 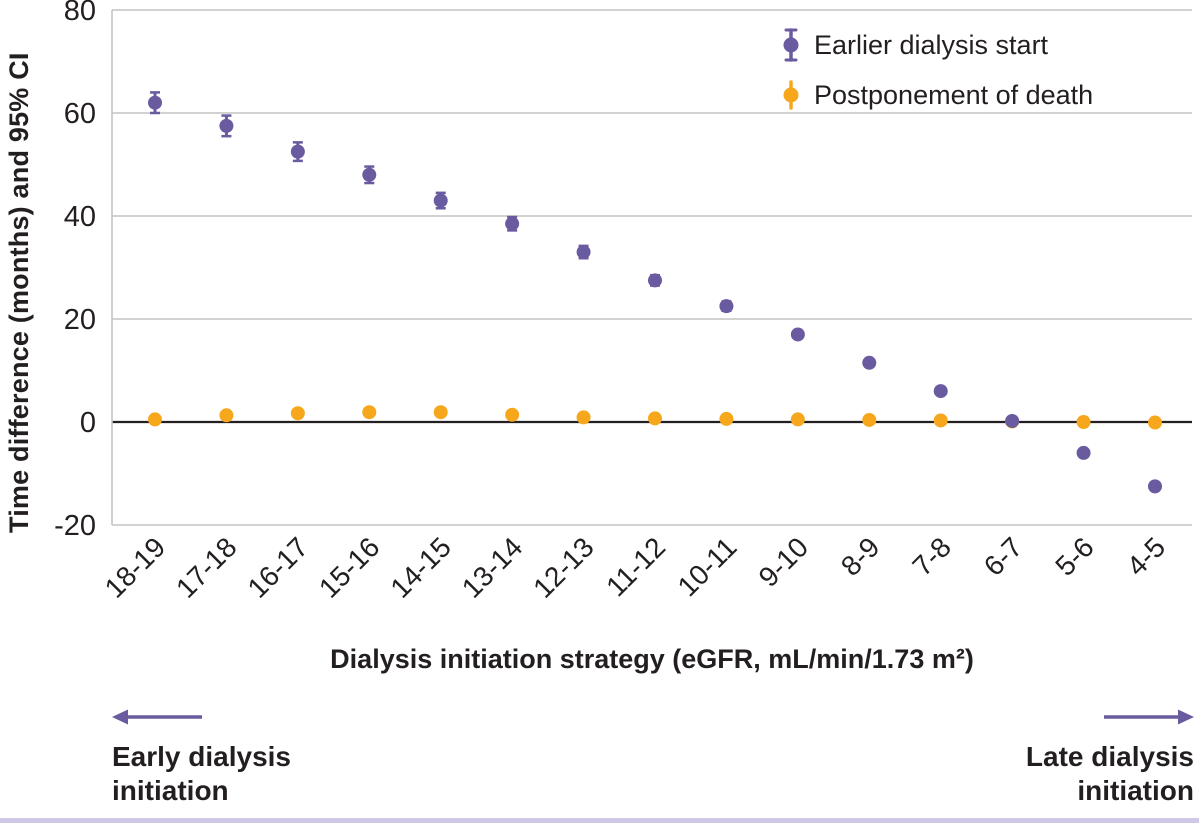 What do you see at coordinates (80, 114) in the screenshot?
I see `y-tick-label: 60` at bounding box center [80, 114].